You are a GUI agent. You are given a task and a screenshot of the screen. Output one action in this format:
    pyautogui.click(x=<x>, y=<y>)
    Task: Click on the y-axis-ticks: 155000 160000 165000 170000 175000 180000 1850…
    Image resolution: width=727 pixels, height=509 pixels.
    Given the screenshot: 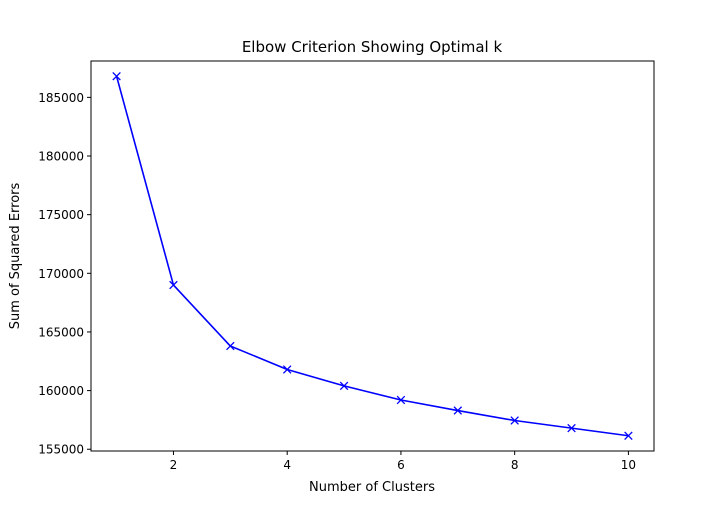 What is the action you would take?
    pyautogui.click(x=64, y=274)
    